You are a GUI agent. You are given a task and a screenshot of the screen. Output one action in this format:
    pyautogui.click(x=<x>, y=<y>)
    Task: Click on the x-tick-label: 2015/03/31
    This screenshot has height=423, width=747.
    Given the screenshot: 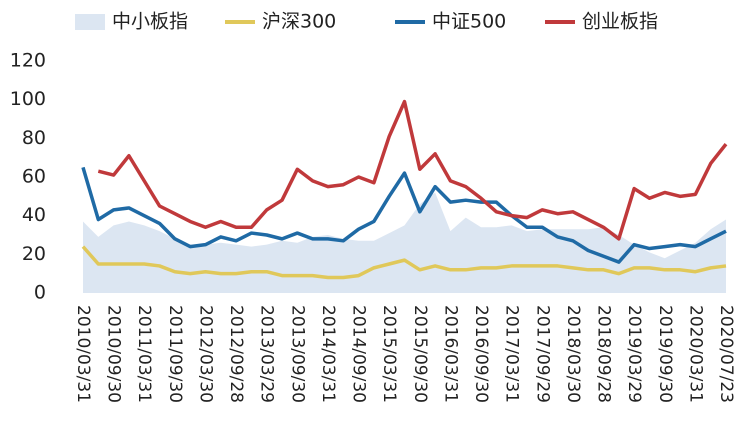 What is the action you would take?
    pyautogui.click(x=389, y=354)
    